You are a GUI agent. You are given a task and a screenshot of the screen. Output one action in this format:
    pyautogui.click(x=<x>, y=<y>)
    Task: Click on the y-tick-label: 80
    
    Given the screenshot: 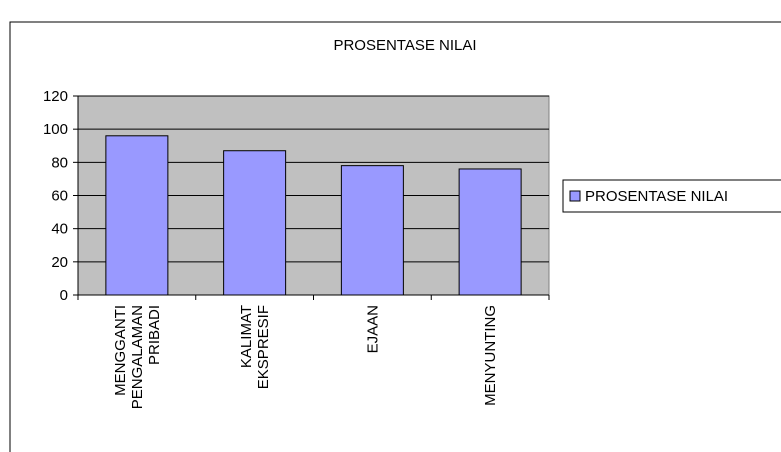 What is the action you would take?
    pyautogui.click(x=59, y=162)
    